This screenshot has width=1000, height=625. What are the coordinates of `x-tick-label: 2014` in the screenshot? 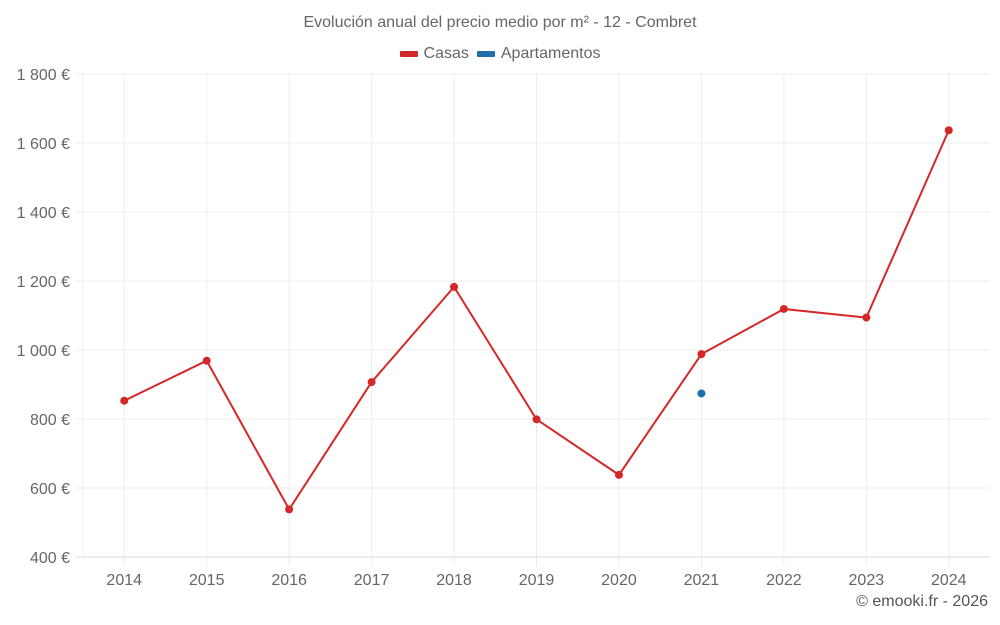 It's located at (124, 580).